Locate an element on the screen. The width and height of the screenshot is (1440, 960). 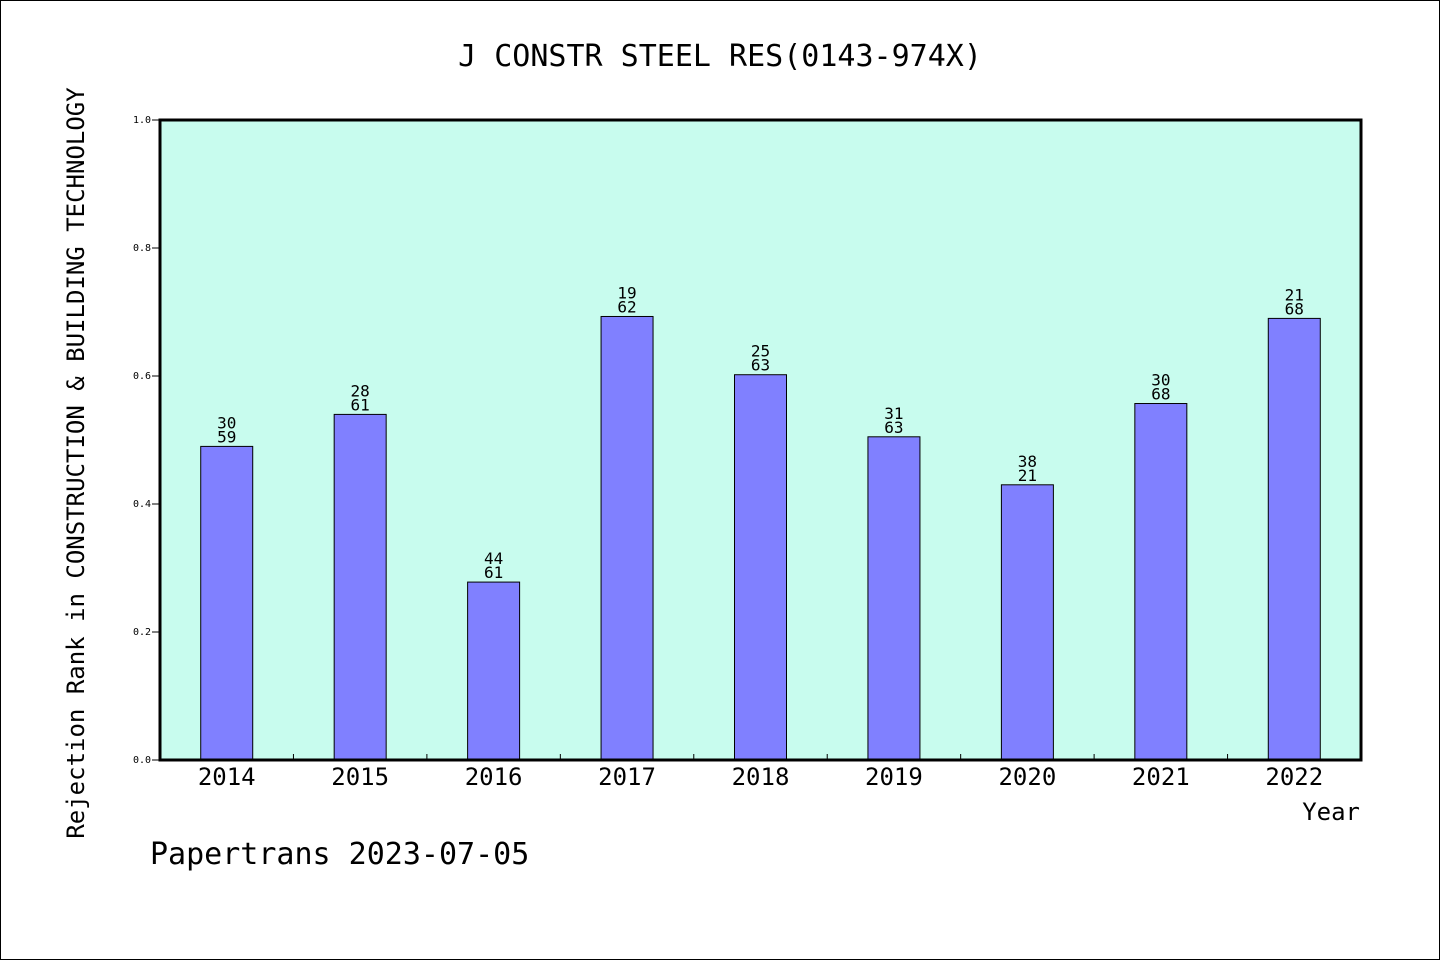
x-tick-label: 2017 is located at coordinates (627, 777).